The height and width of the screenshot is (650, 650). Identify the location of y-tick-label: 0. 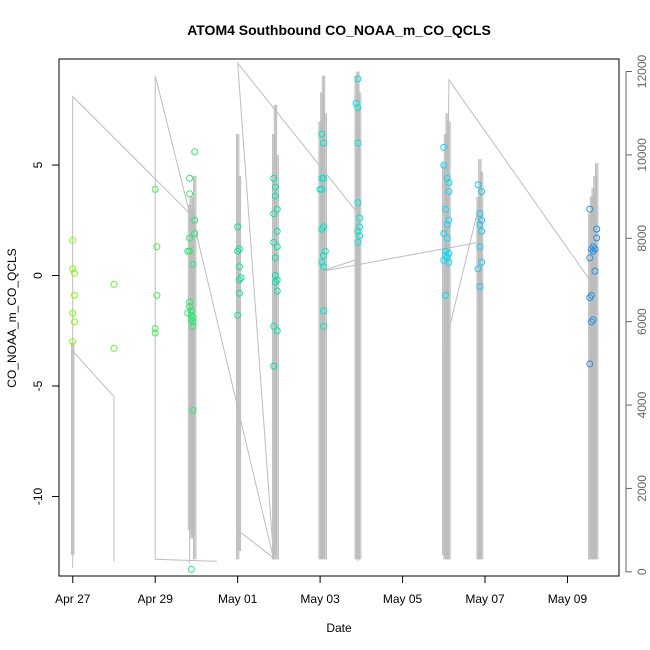
(38, 275).